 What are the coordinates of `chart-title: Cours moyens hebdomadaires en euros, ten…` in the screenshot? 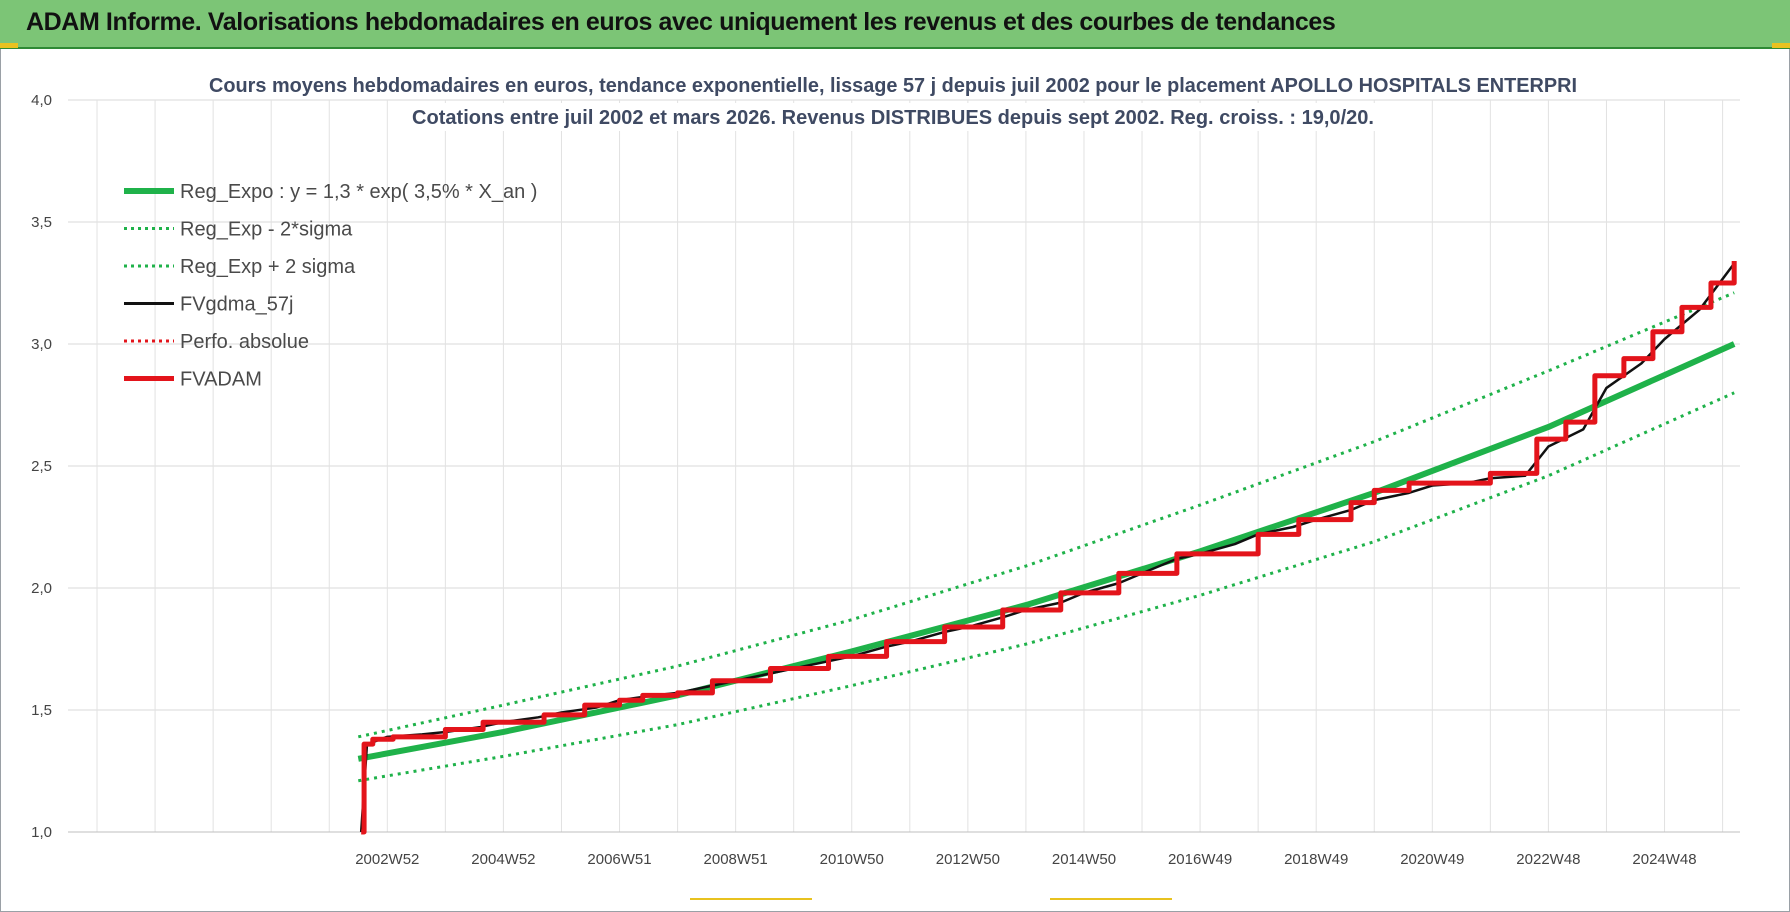 It's located at (893, 86).